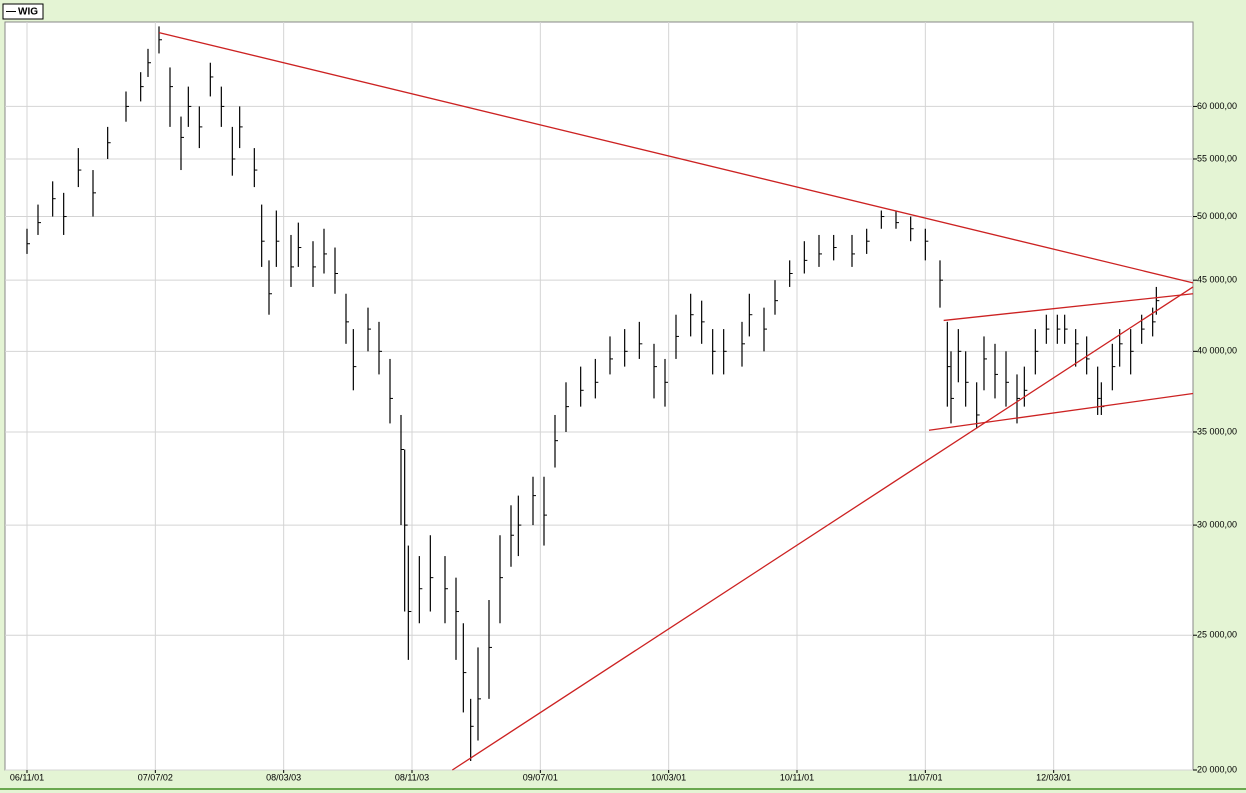 The width and height of the screenshot is (1246, 793). Describe the element at coordinates (283, 777) in the screenshot. I see `x-tick-label: 08/03/03` at that location.